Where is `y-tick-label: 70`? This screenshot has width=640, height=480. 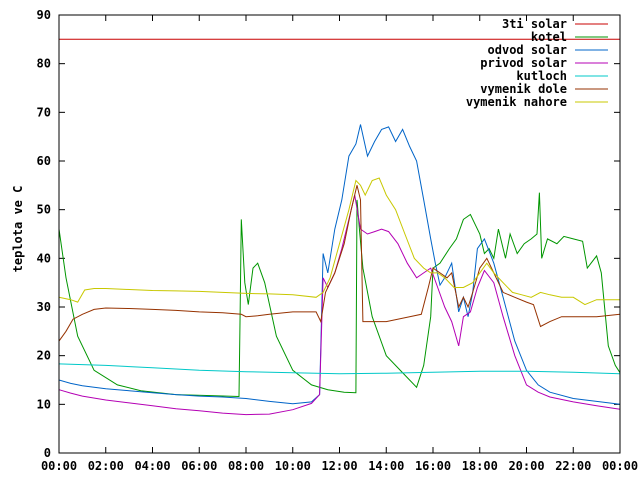 y-tick-label: 70 is located at coordinates (44, 112).